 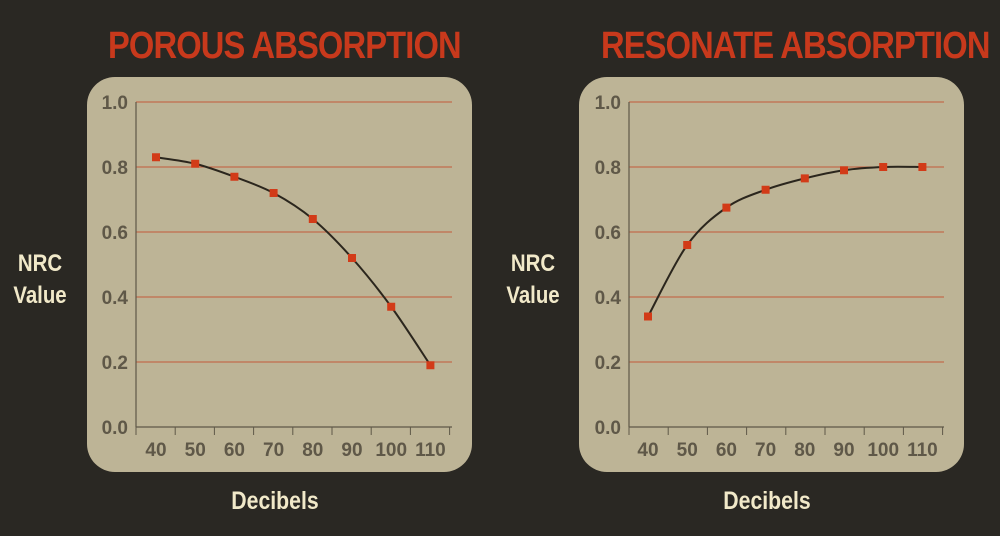 What do you see at coordinates (312, 450) in the screenshot?
I see `x-tick-label-porous: 80` at bounding box center [312, 450].